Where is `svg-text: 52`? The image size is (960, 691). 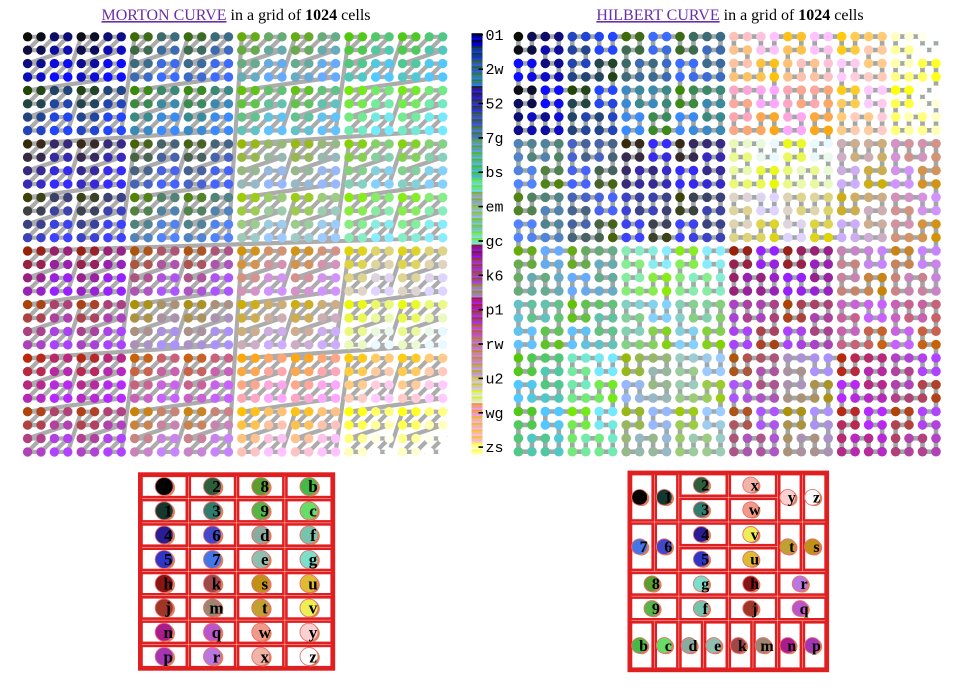
svg-text: 52 is located at coordinates (495, 105).